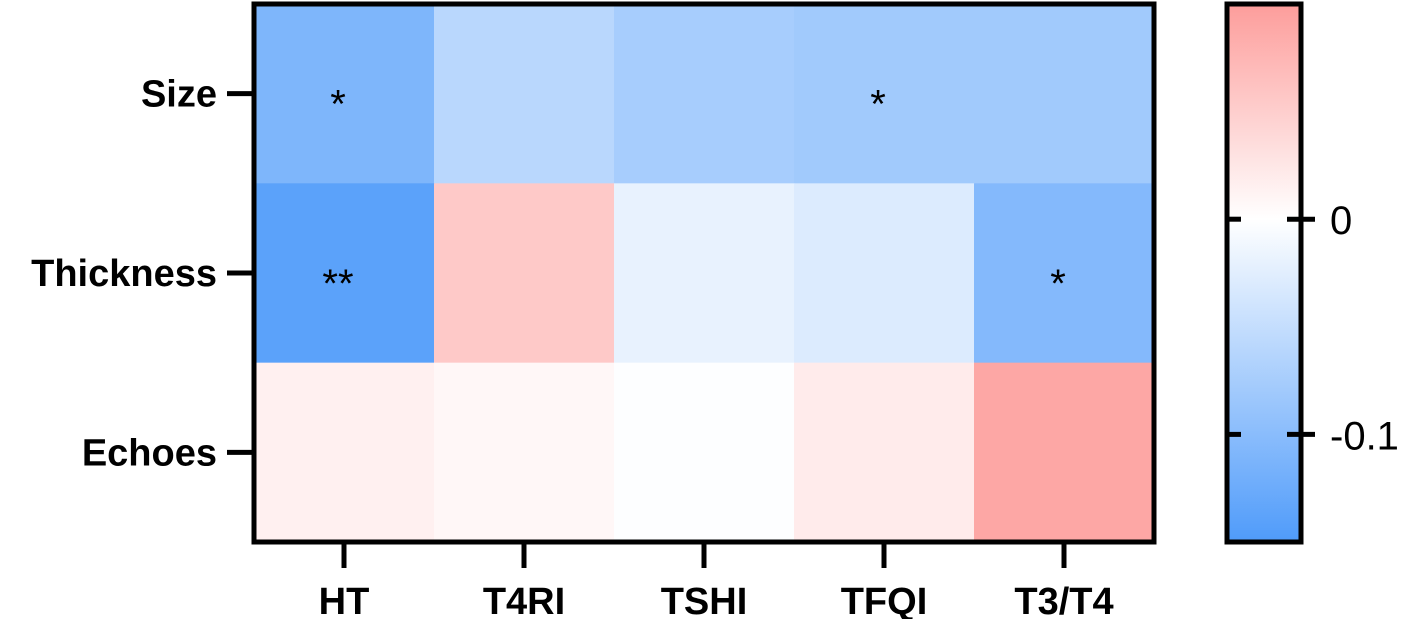 The image size is (1405, 619). What do you see at coordinates (716, 580) in the screenshot?
I see `x-axis: HT T4RI TSHI TFQI T3/T4` at bounding box center [716, 580].